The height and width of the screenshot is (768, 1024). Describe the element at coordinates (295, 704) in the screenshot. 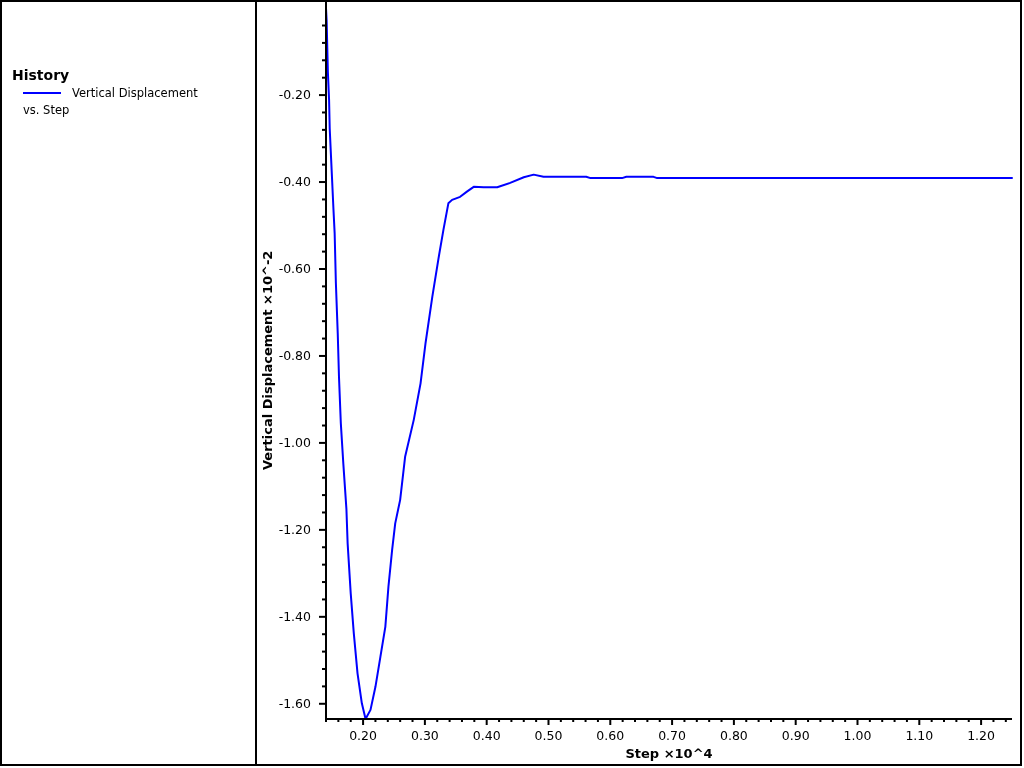

I see `y-tick-label: -1.60` at that location.